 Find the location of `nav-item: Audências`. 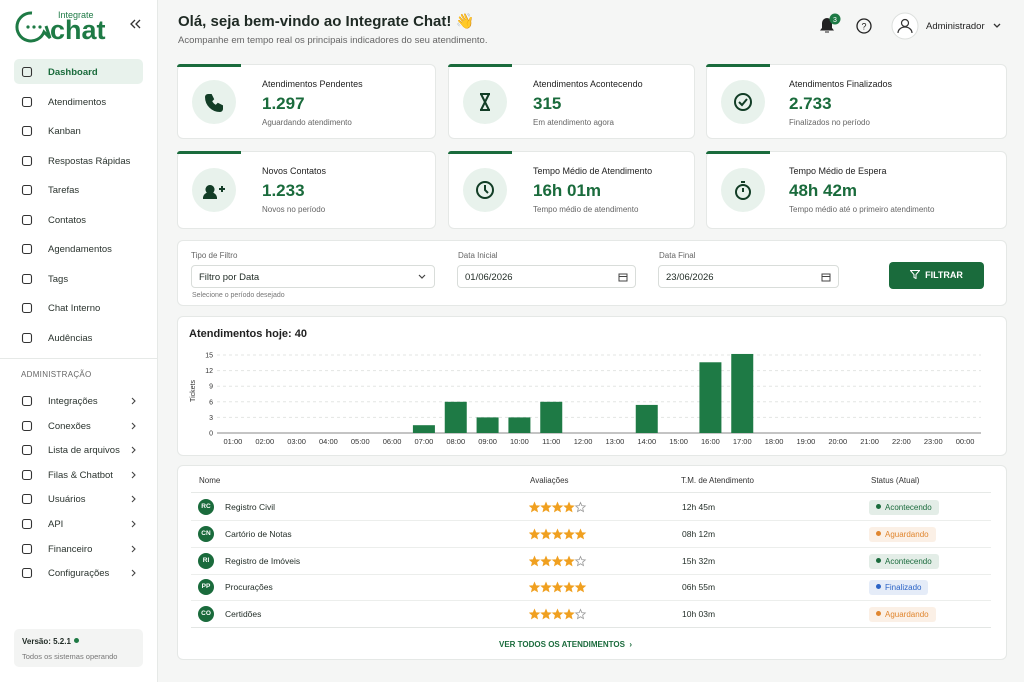

nav-item: Audências is located at coordinates (78, 337).